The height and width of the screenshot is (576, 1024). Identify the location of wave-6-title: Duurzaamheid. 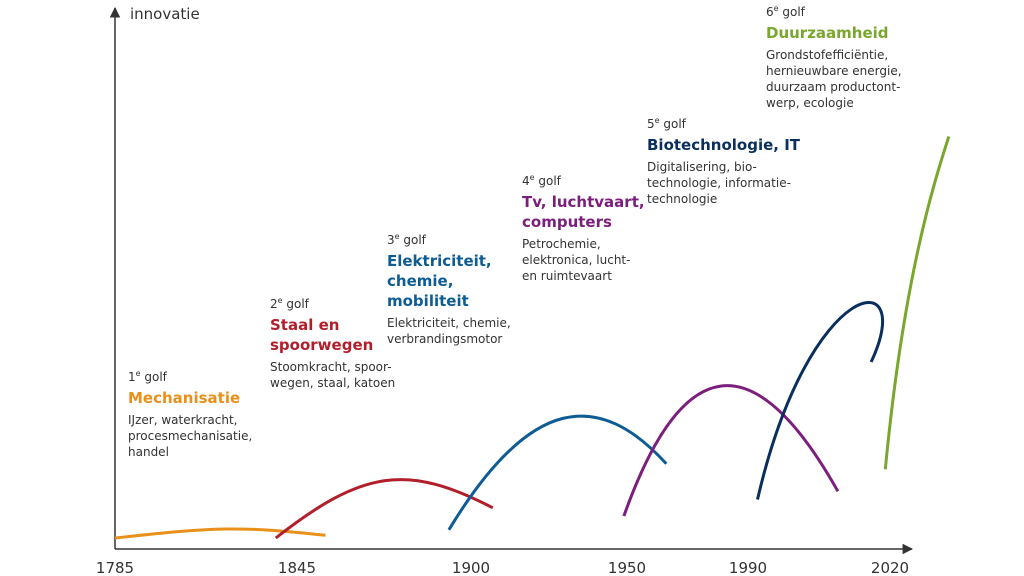
(834, 33).